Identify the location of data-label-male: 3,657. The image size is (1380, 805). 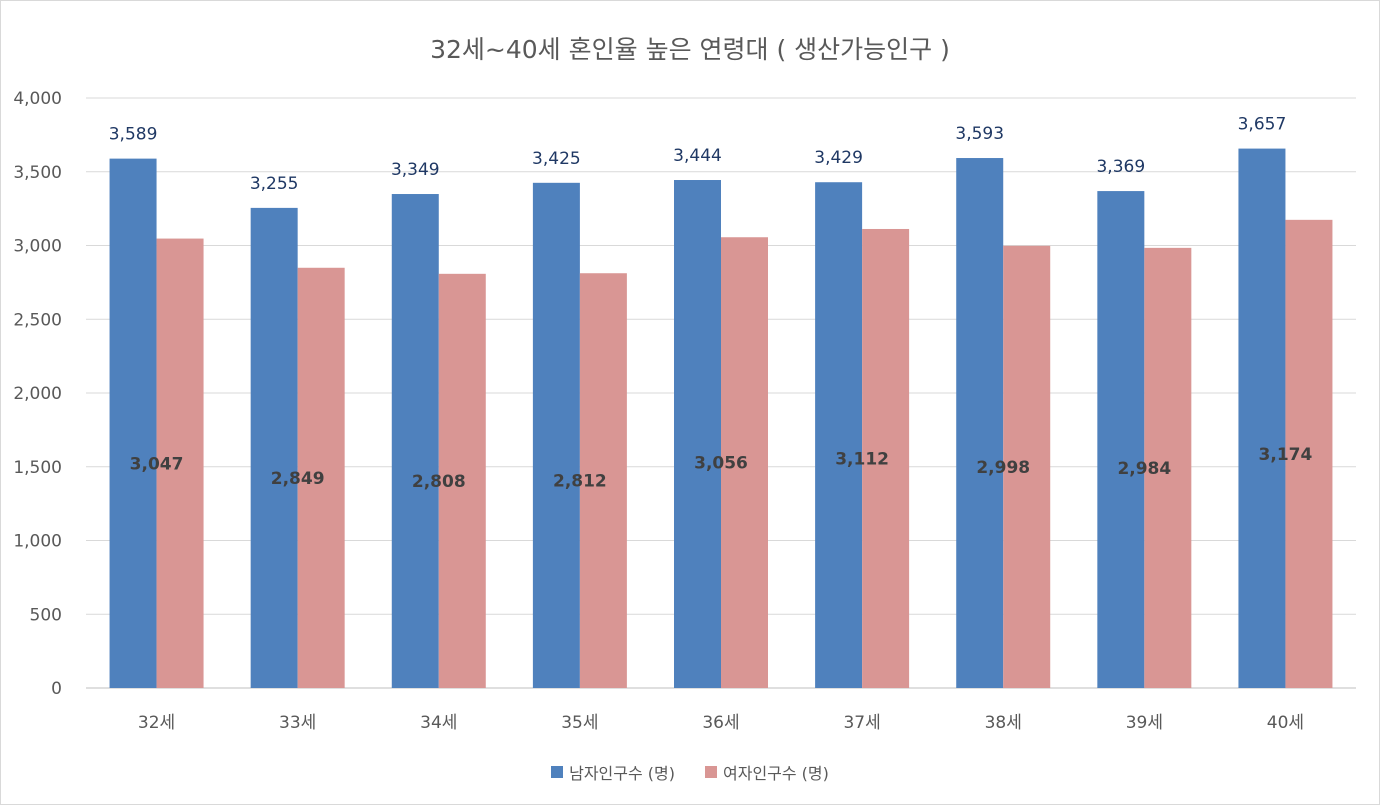
(1262, 125).